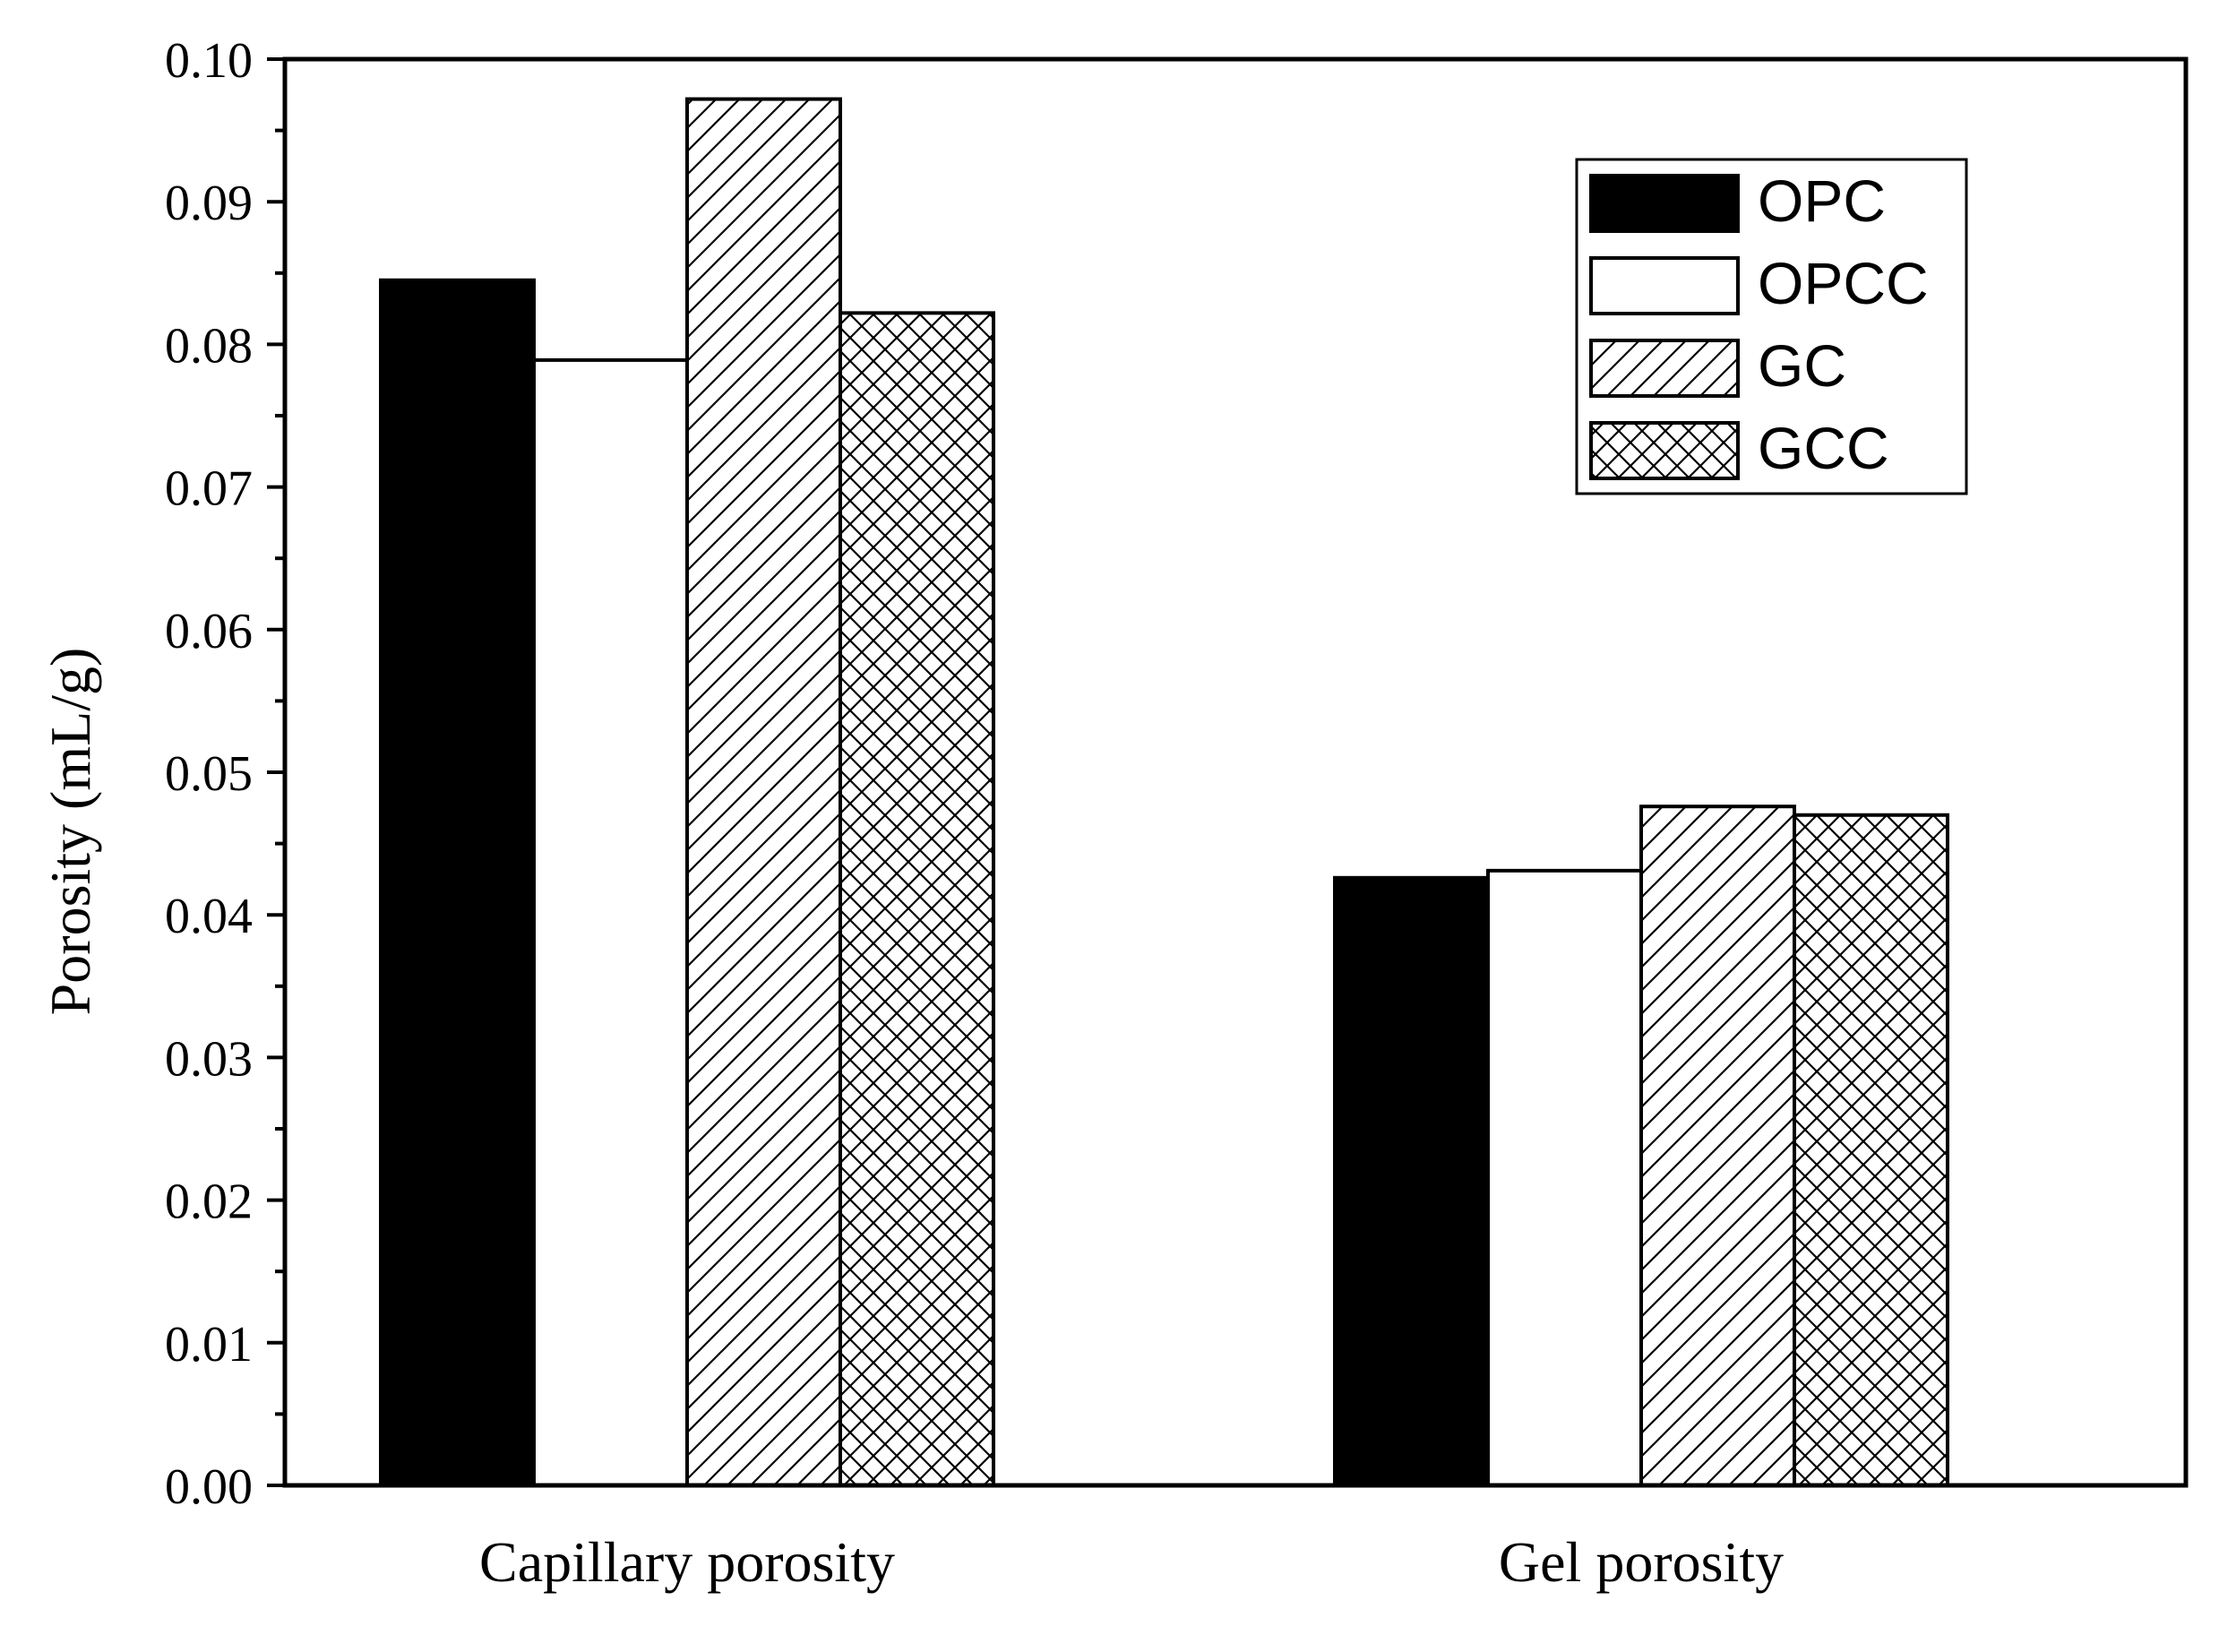 This screenshot has width=2219, height=1652. I want to click on legend-label-opc: OPC, so click(1822, 201).